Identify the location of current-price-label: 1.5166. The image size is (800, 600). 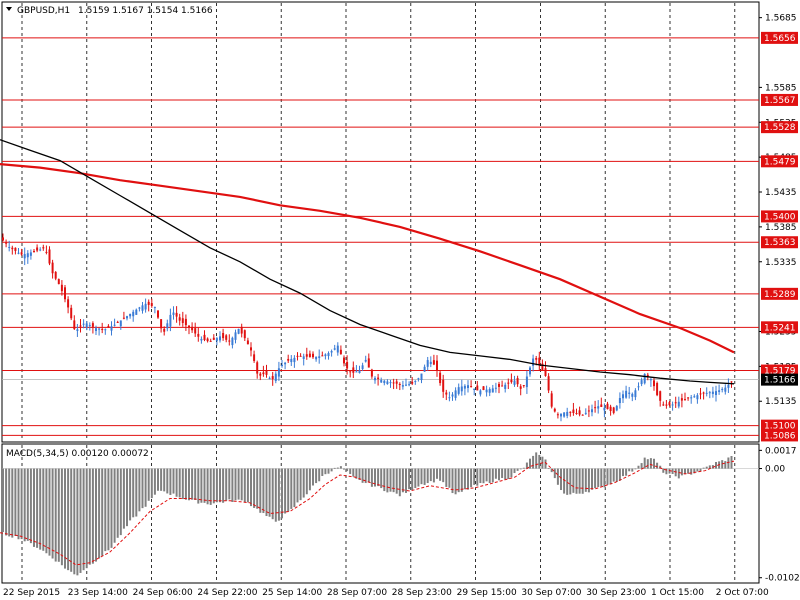
(780, 381).